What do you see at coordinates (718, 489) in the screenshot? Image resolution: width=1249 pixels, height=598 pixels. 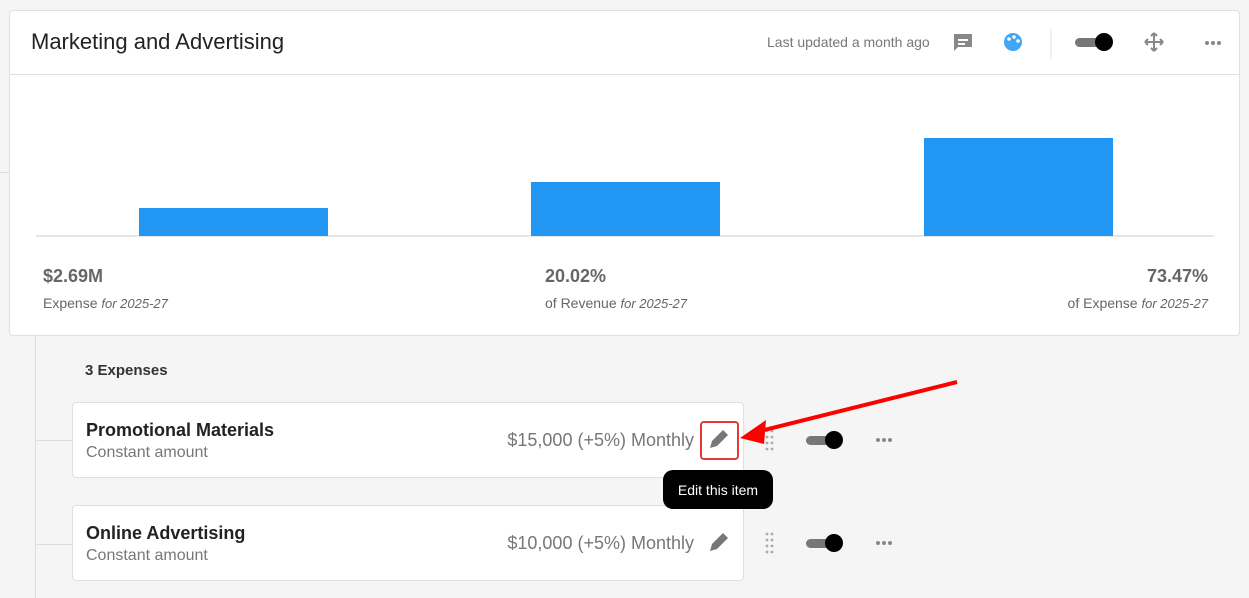 I see `tooltip: Edit this item` at bounding box center [718, 489].